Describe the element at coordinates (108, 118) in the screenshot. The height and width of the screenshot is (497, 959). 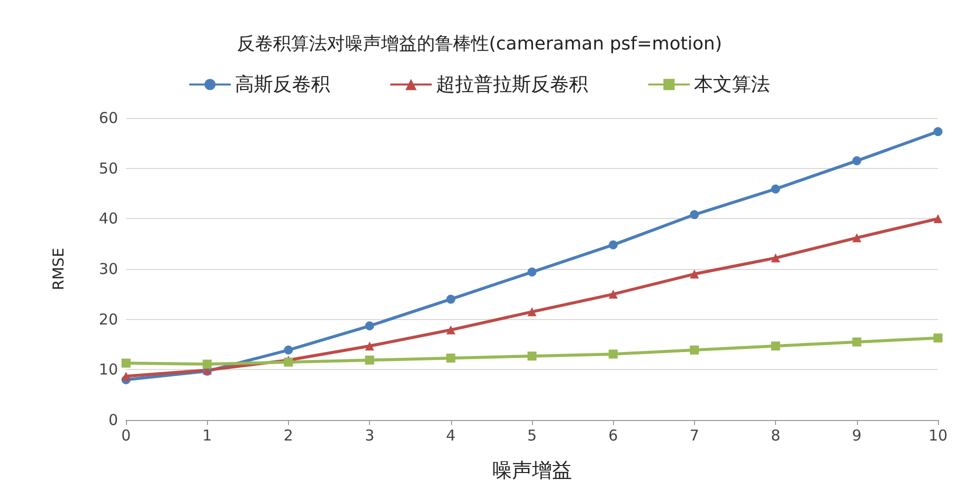
I see `y-tick-label: 60` at that location.